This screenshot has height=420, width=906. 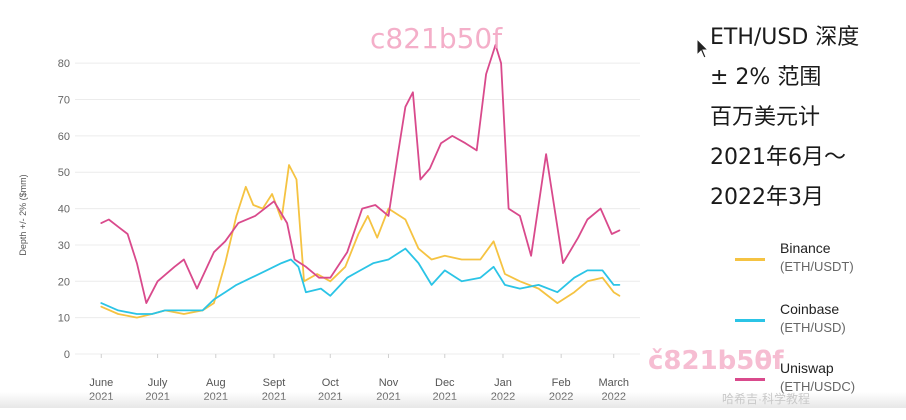 What do you see at coordinates (101, 383) in the screenshot?
I see `x-tick-label-month-0: June` at bounding box center [101, 383].